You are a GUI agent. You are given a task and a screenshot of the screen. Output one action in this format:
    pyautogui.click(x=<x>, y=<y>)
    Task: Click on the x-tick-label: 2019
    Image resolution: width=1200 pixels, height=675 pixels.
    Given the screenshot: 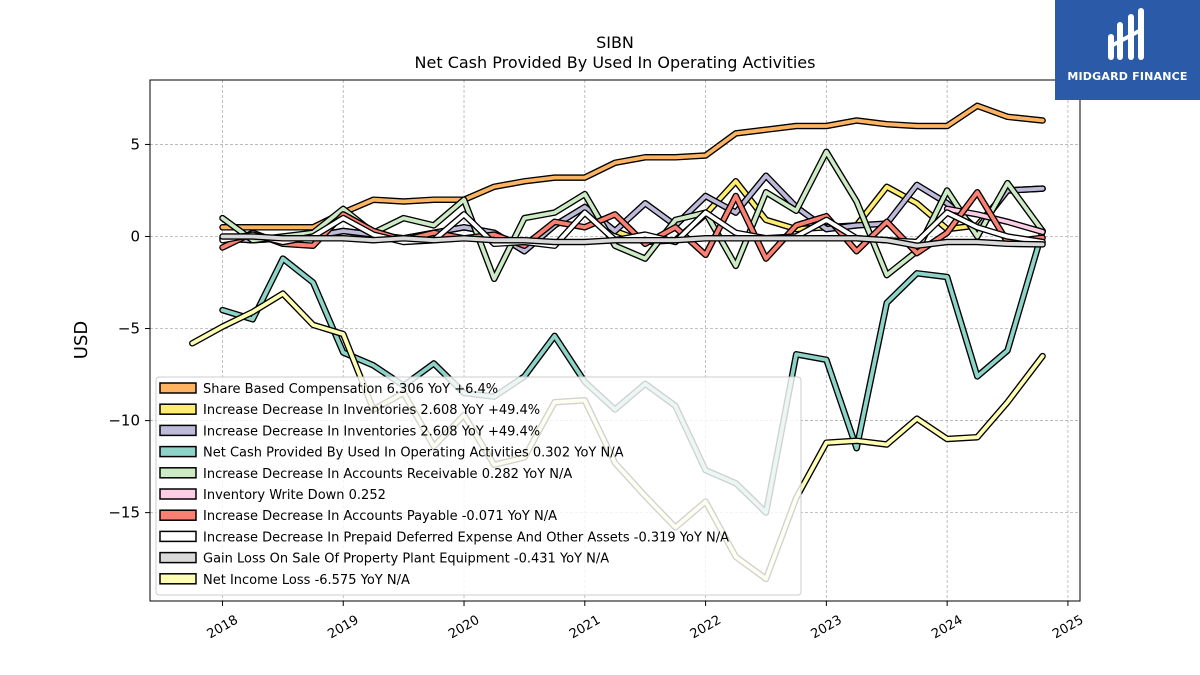 What is the action you would take?
    pyautogui.click(x=343, y=628)
    